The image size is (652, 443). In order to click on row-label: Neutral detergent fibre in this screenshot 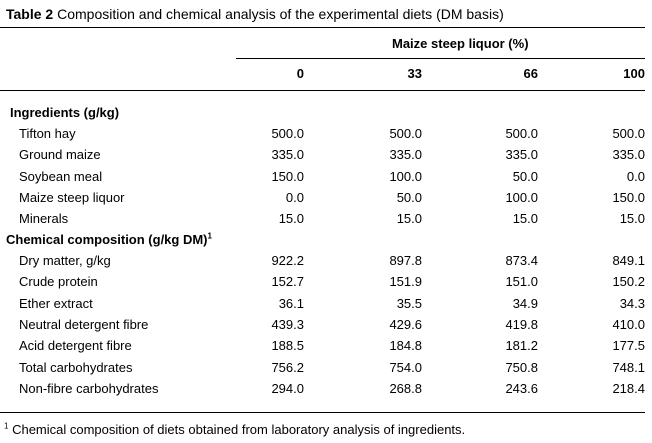, I will do `click(84, 324)`.